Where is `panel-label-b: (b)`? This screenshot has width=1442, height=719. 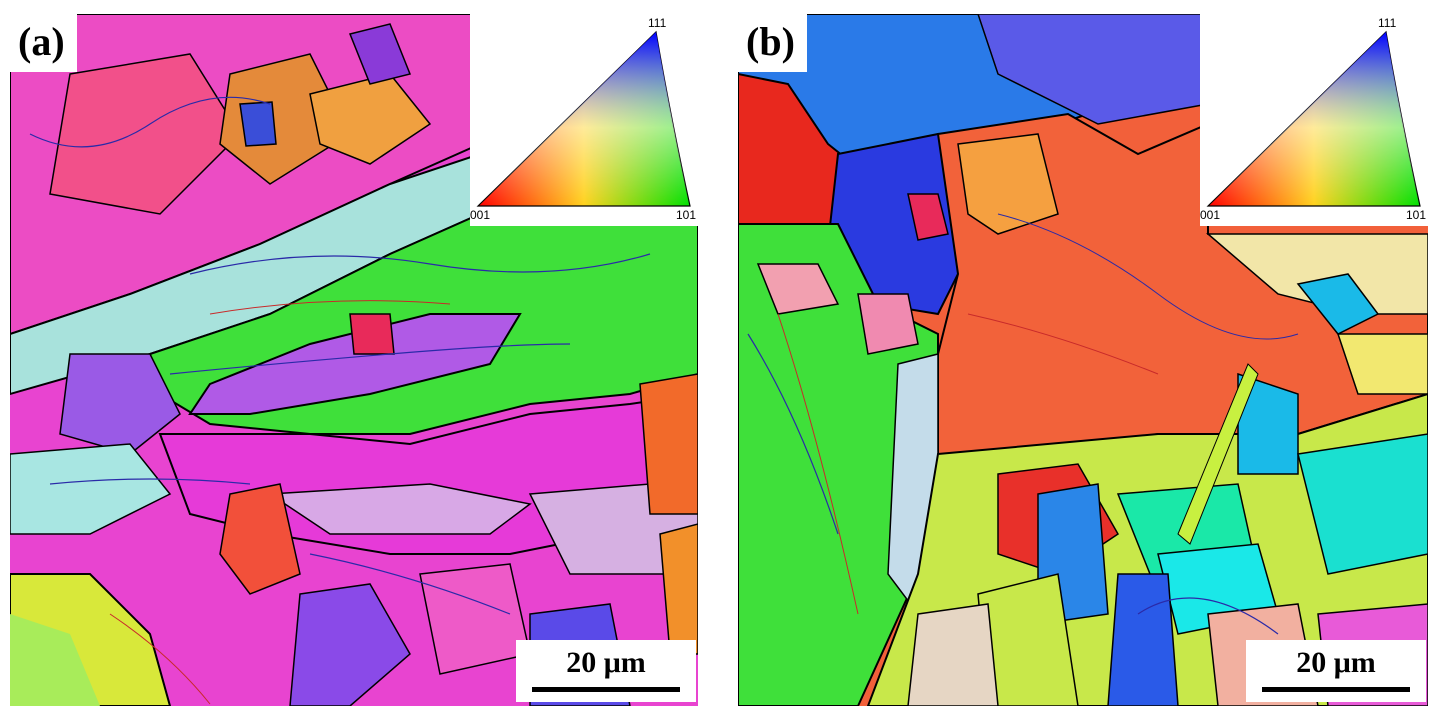 panel-label-b: (b) is located at coordinates (772, 43).